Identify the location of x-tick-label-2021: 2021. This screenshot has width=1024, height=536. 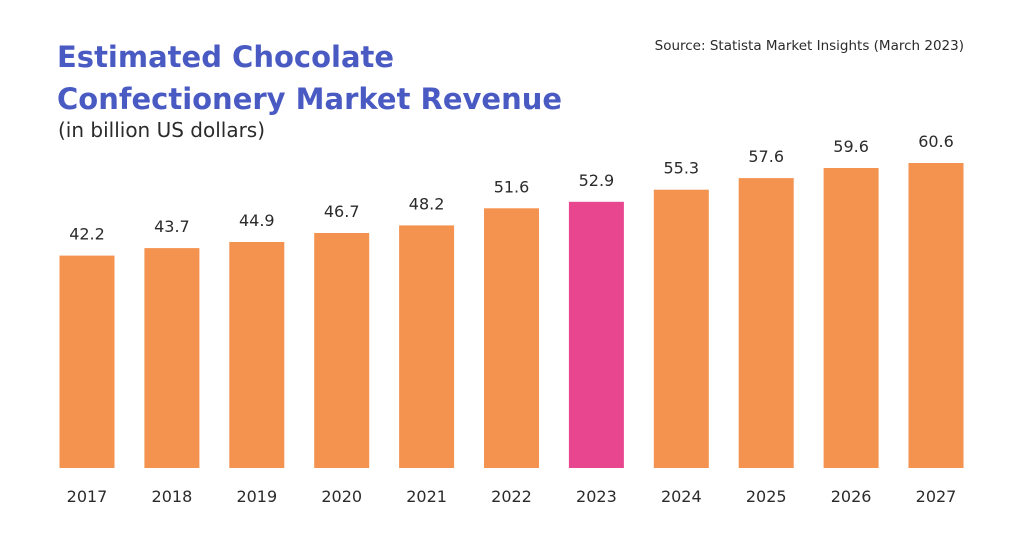
(426, 496).